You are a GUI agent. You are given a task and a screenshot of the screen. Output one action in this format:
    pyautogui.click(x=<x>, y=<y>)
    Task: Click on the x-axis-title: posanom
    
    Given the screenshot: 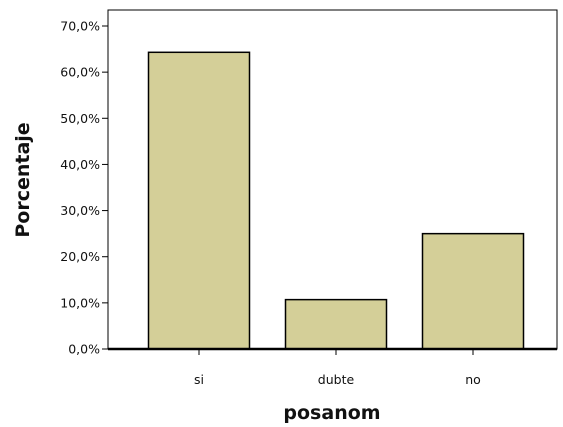 What is the action you would take?
    pyautogui.click(x=331, y=413)
    